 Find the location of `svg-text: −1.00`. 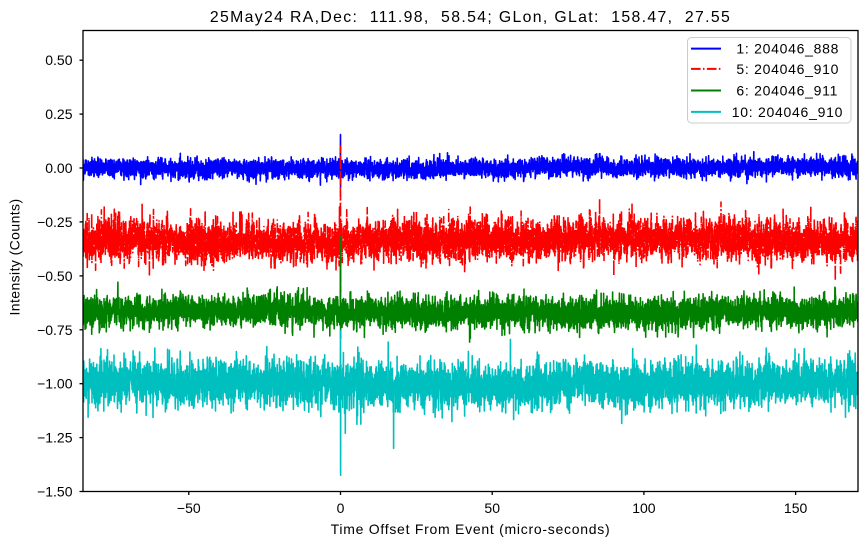

svg-text: −1.00 is located at coordinates (55, 384).